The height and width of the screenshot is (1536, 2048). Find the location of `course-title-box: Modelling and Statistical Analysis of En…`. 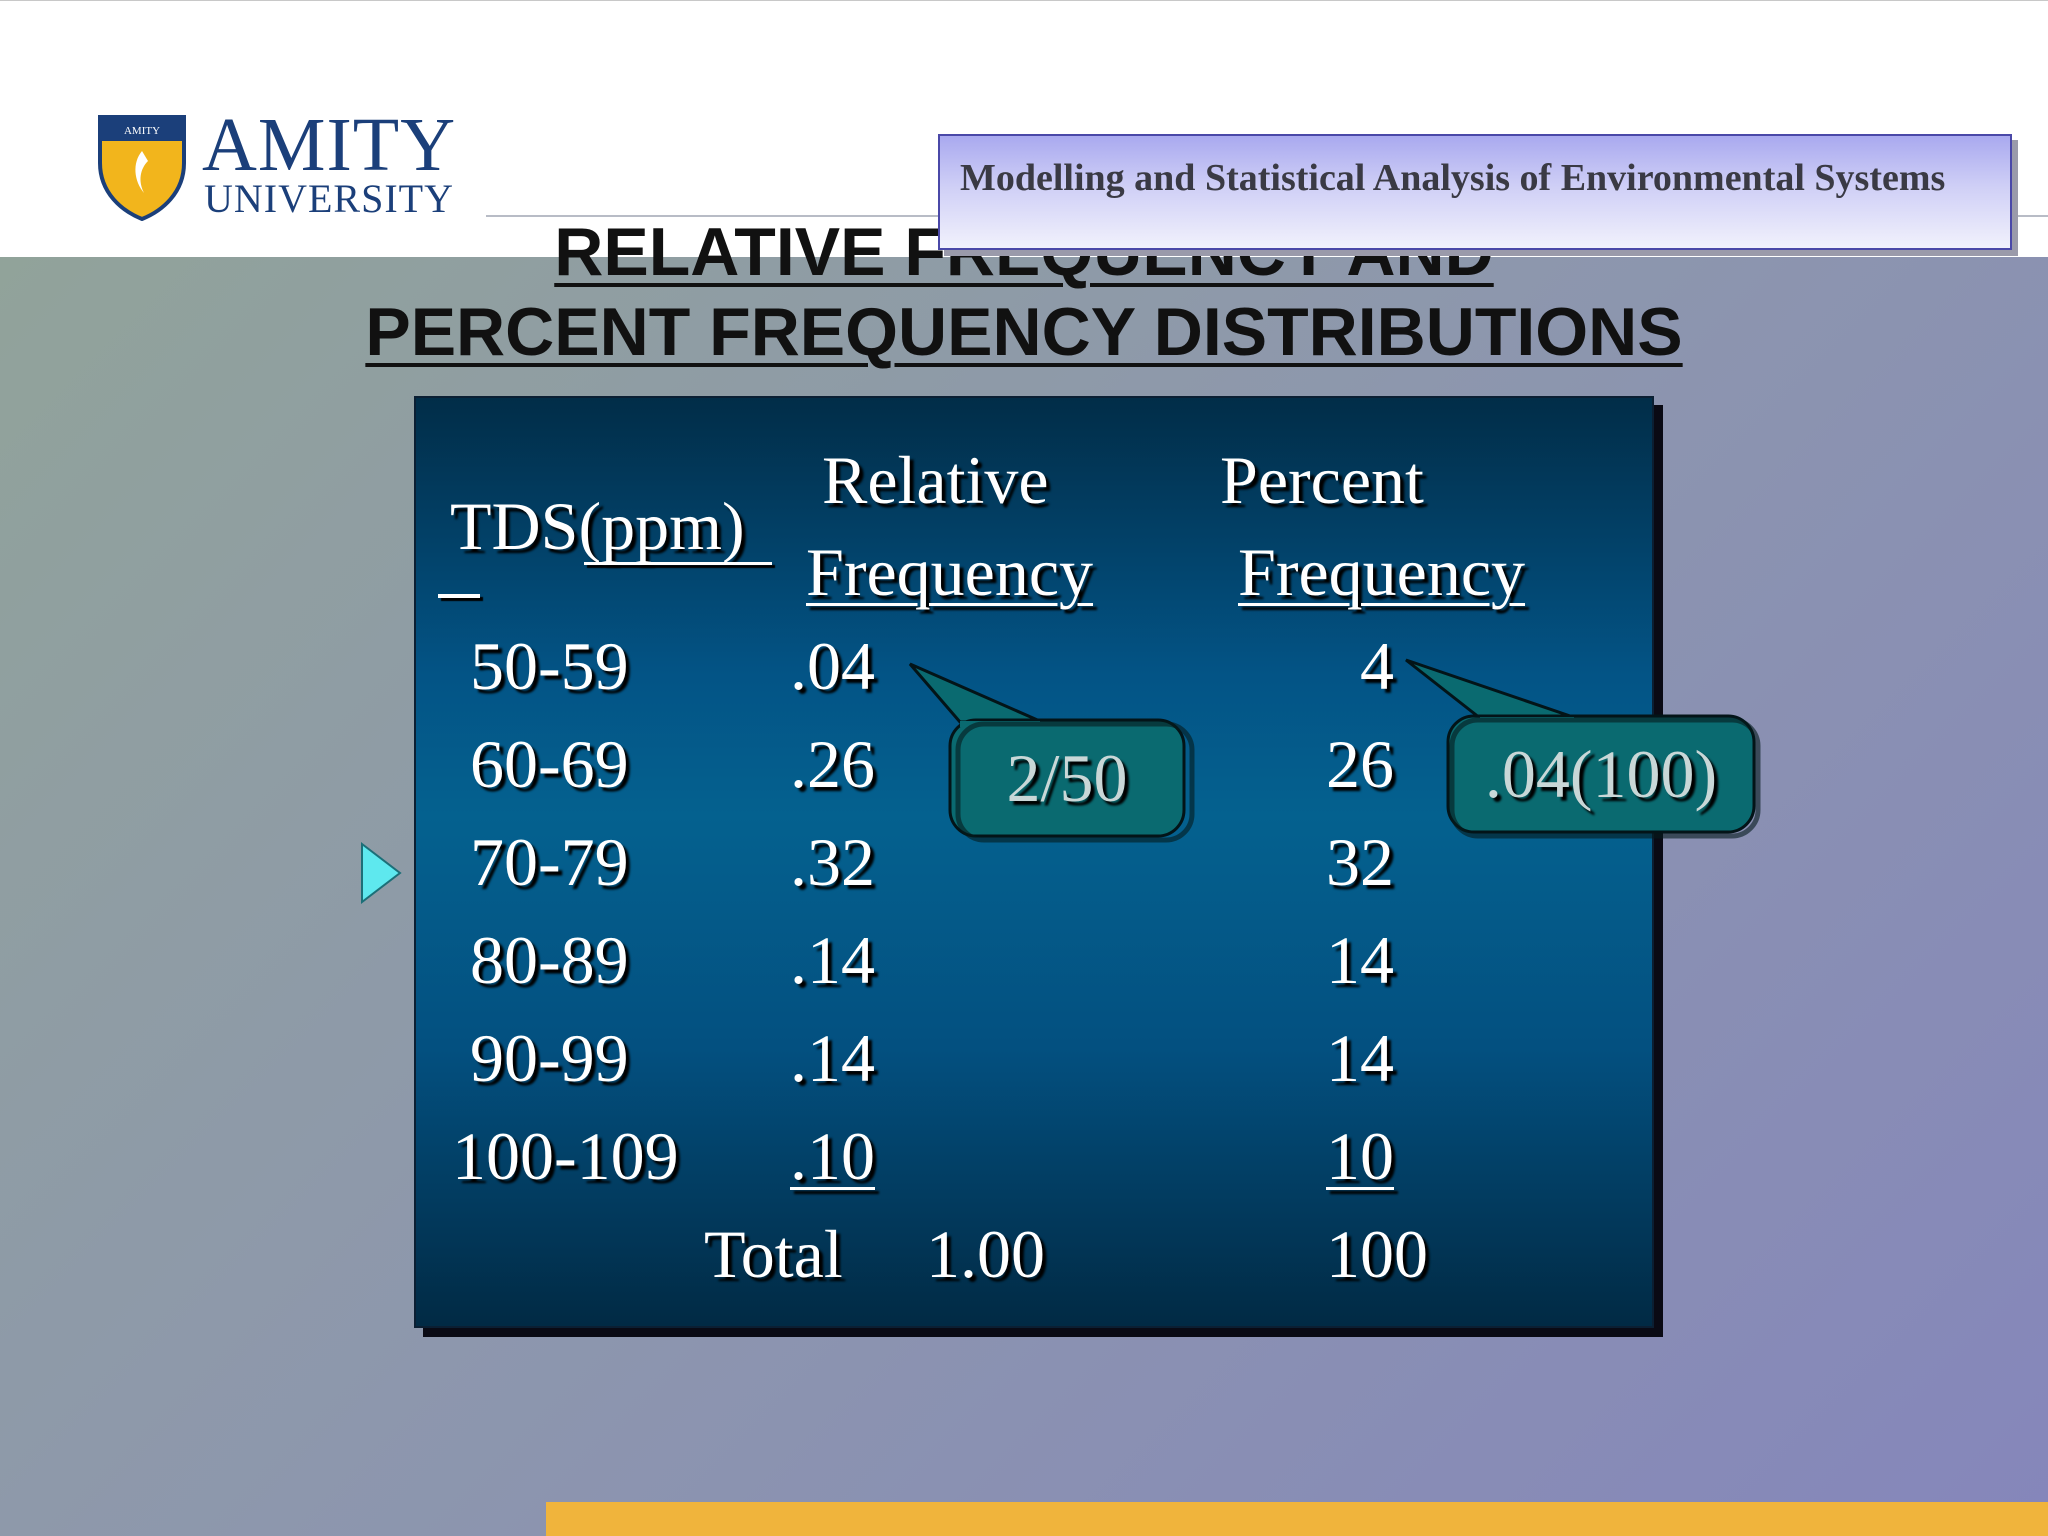

course-title-box: Modelling and Statistical Analysis of En… is located at coordinates (1475, 192).